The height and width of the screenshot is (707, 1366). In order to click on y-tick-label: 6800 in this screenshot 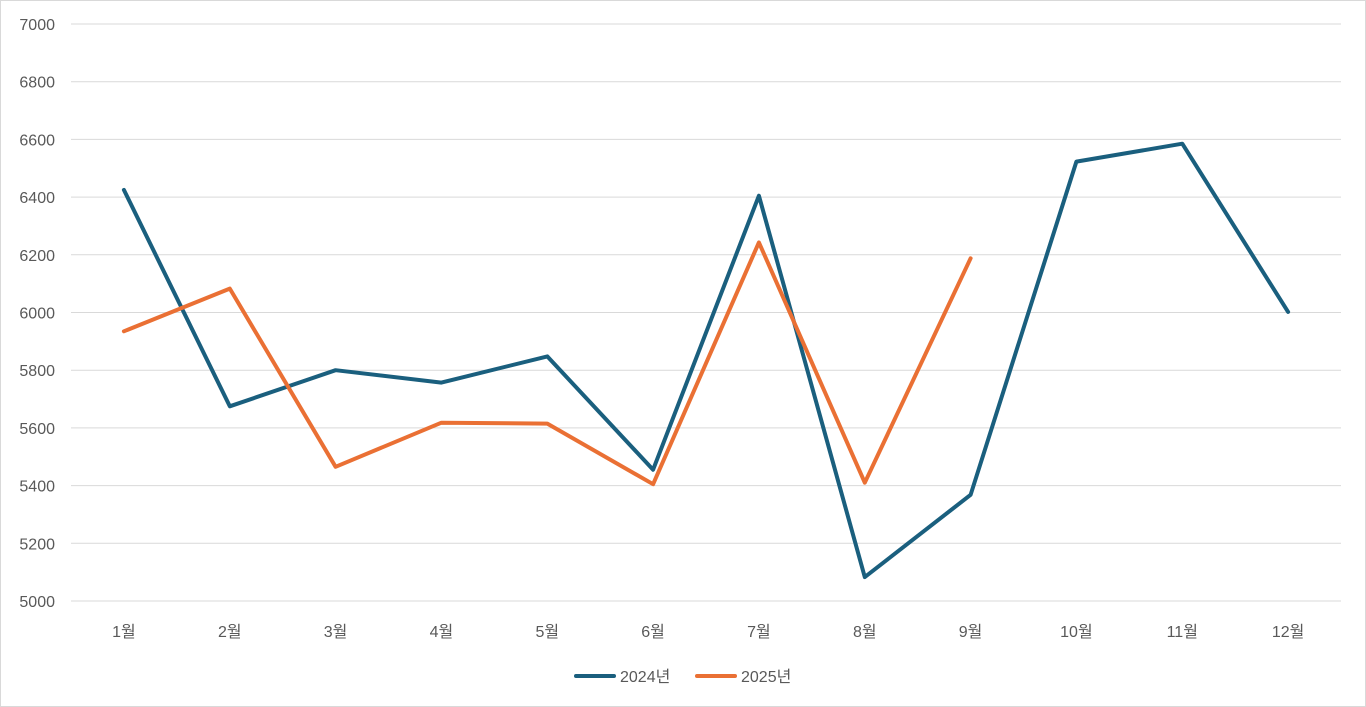, I will do `click(37, 83)`.